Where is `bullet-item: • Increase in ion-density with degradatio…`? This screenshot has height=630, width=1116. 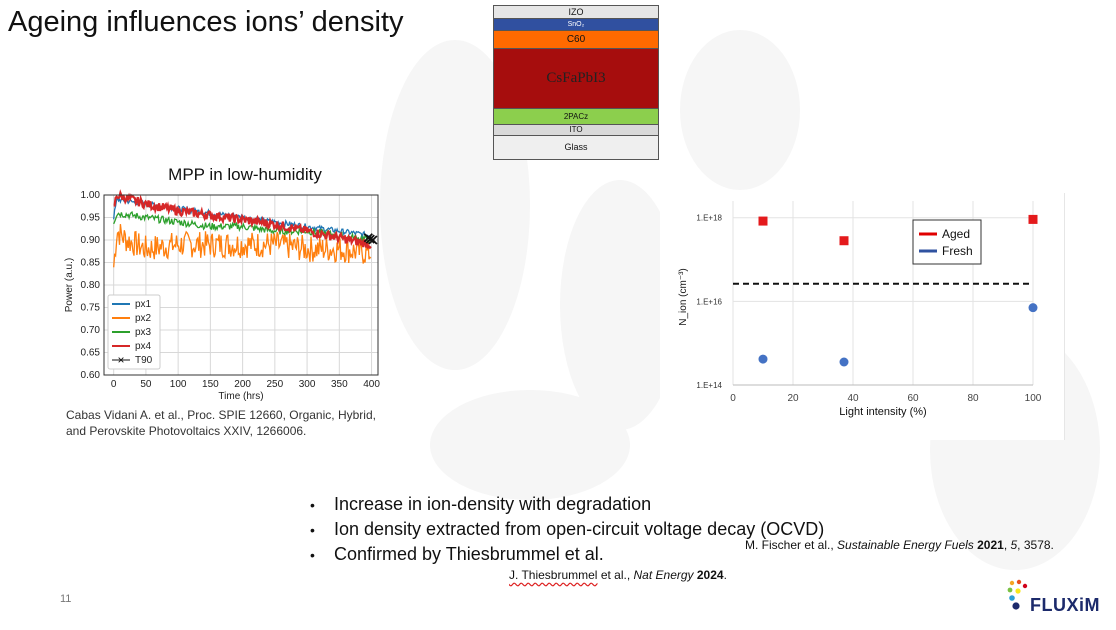 bullet-item: • Increase in ion-density with degradatio… is located at coordinates (481, 504).